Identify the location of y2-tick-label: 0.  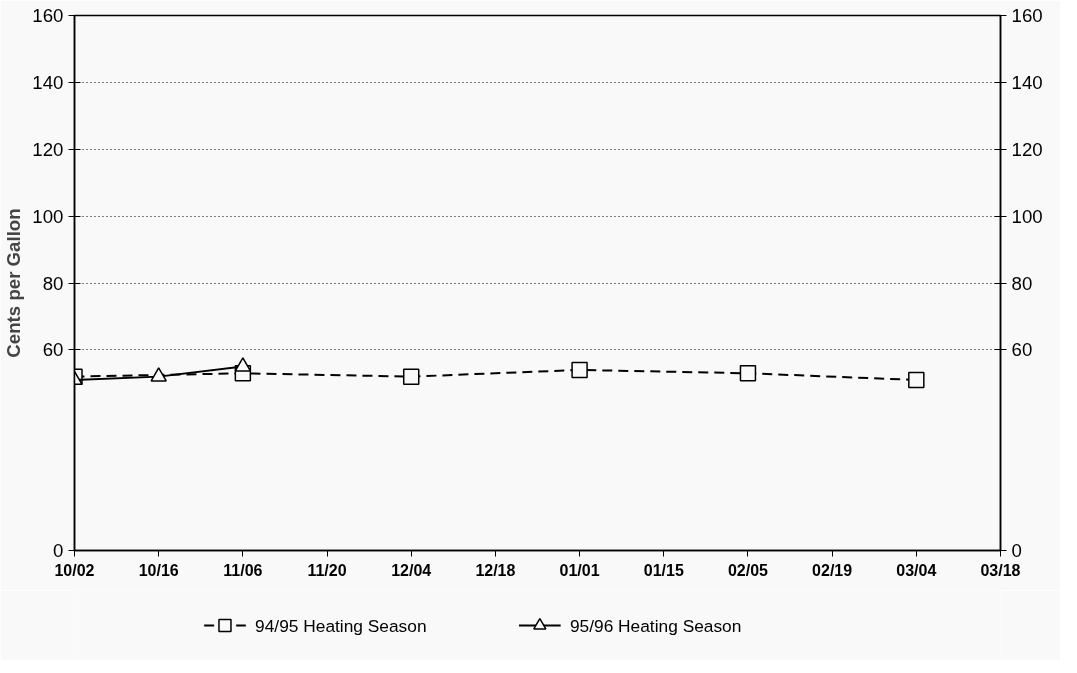
(1016, 550).